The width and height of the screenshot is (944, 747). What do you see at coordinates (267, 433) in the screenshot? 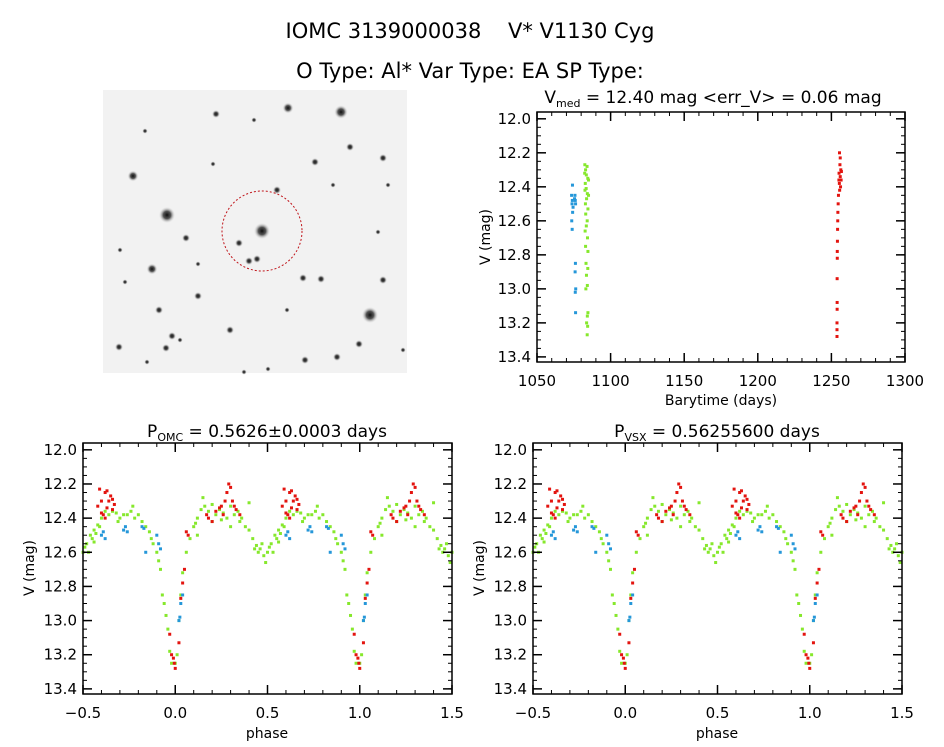
I see `phase-omc-title: POMC = 0.5626±0.0003 days` at bounding box center [267, 433].